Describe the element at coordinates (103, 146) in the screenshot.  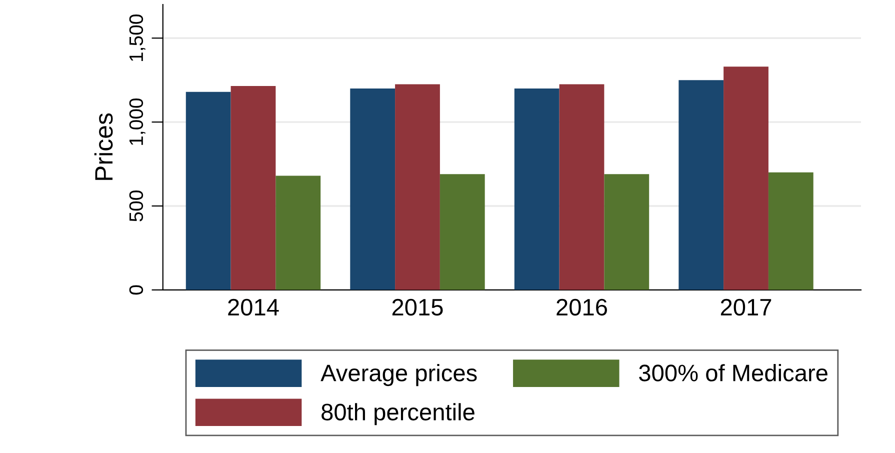
I see `y-axis-title: Prices` at that location.